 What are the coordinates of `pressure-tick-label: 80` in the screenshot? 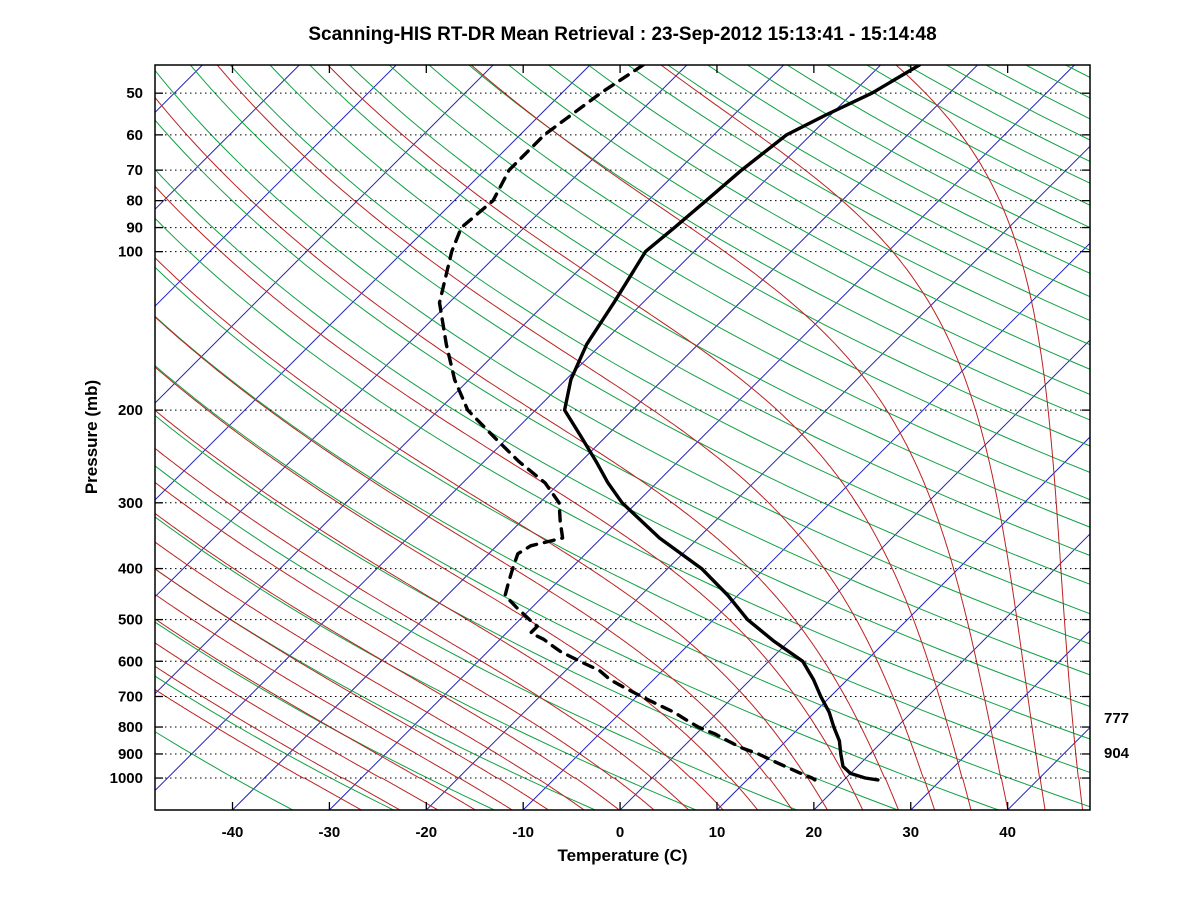 It's located at (134, 201).